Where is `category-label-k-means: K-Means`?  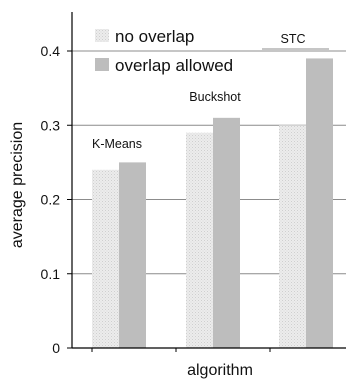
category-label-k-means: K-Means is located at coordinates (117, 144).